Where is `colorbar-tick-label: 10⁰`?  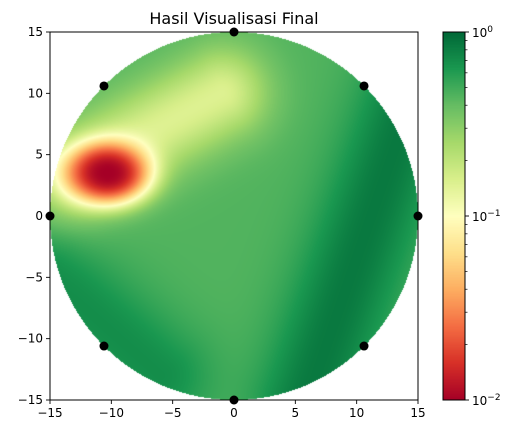
colorbar-tick-label: 10⁰ is located at coordinates (482, 32).